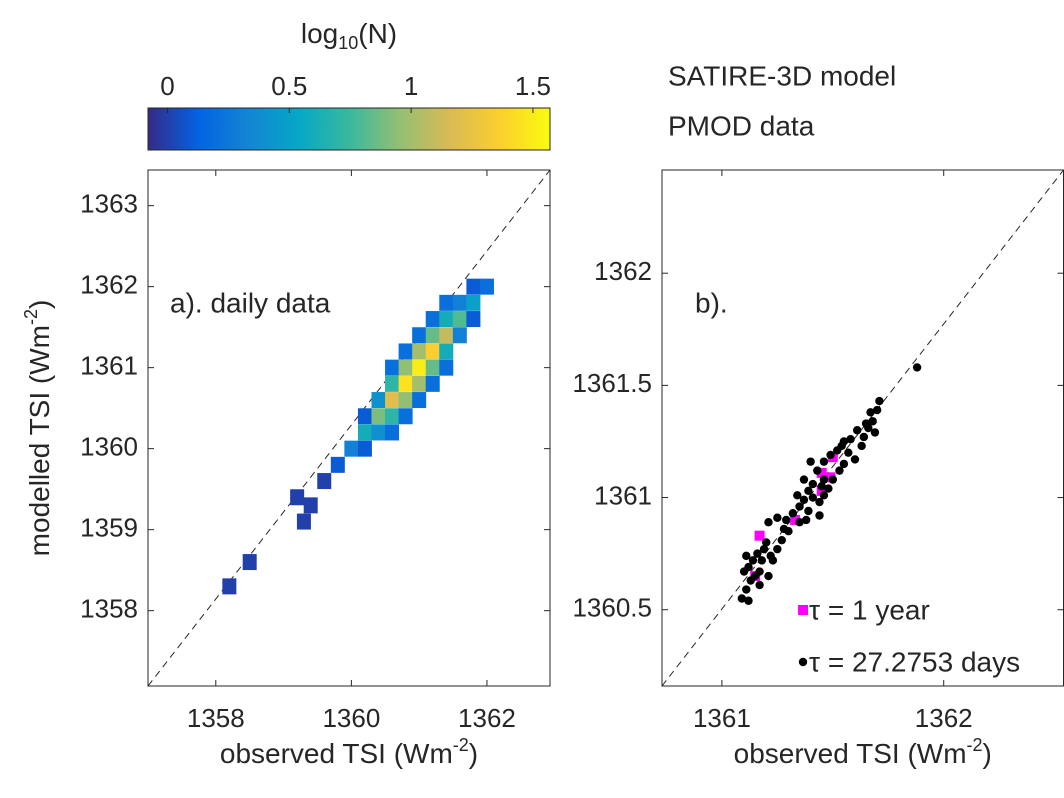 The height and width of the screenshot is (798, 1064). What do you see at coordinates (612, 383) in the screenshot?
I see `y-tick-label: 1361.5` at bounding box center [612, 383].